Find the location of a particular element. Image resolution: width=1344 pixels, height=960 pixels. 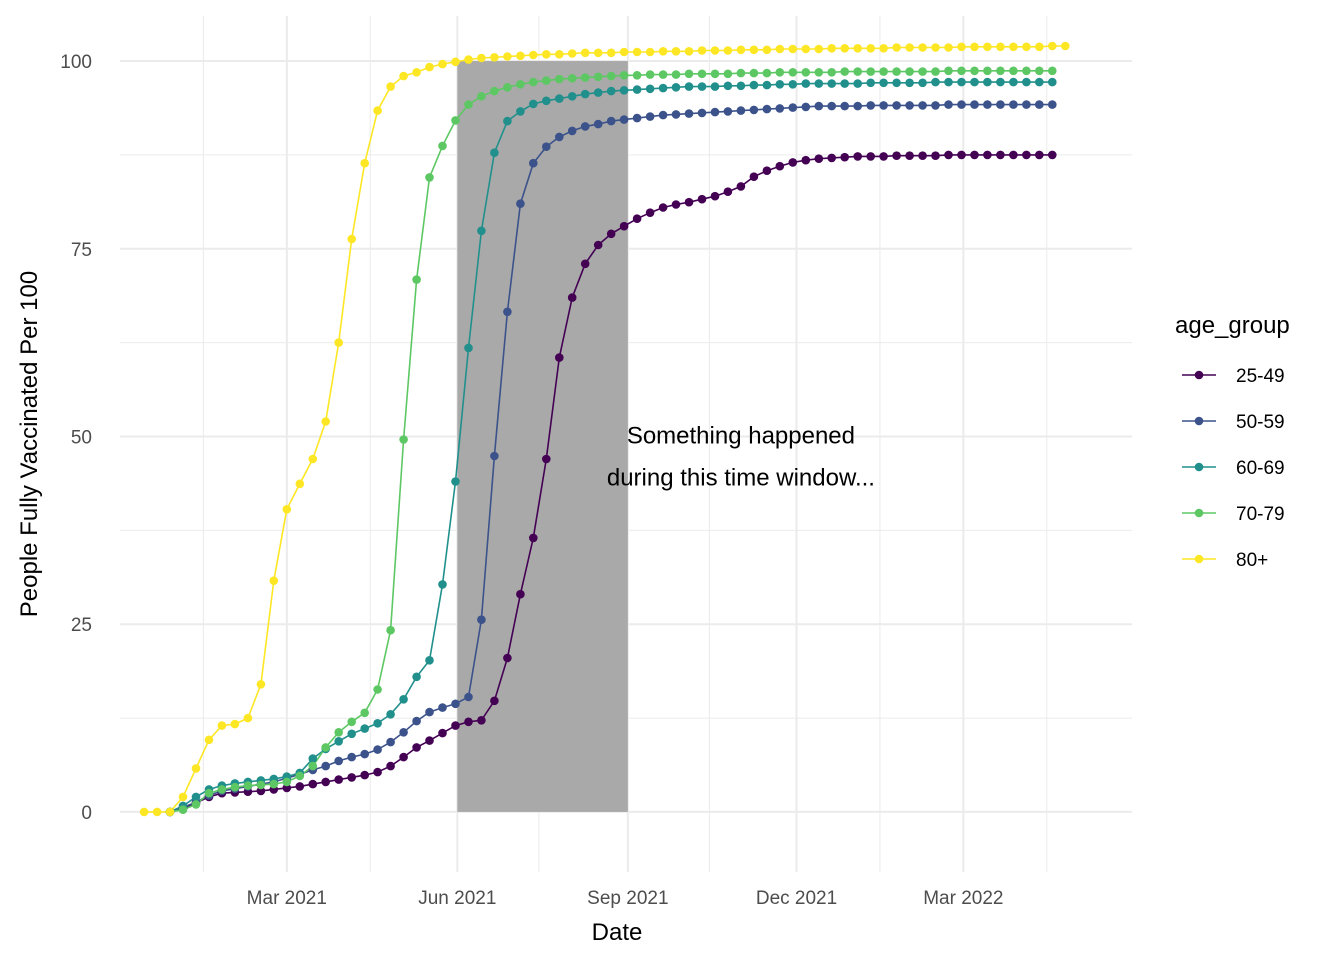

y-axis-title: People Fully Vaccinated Per 100 is located at coordinates (29, 444).